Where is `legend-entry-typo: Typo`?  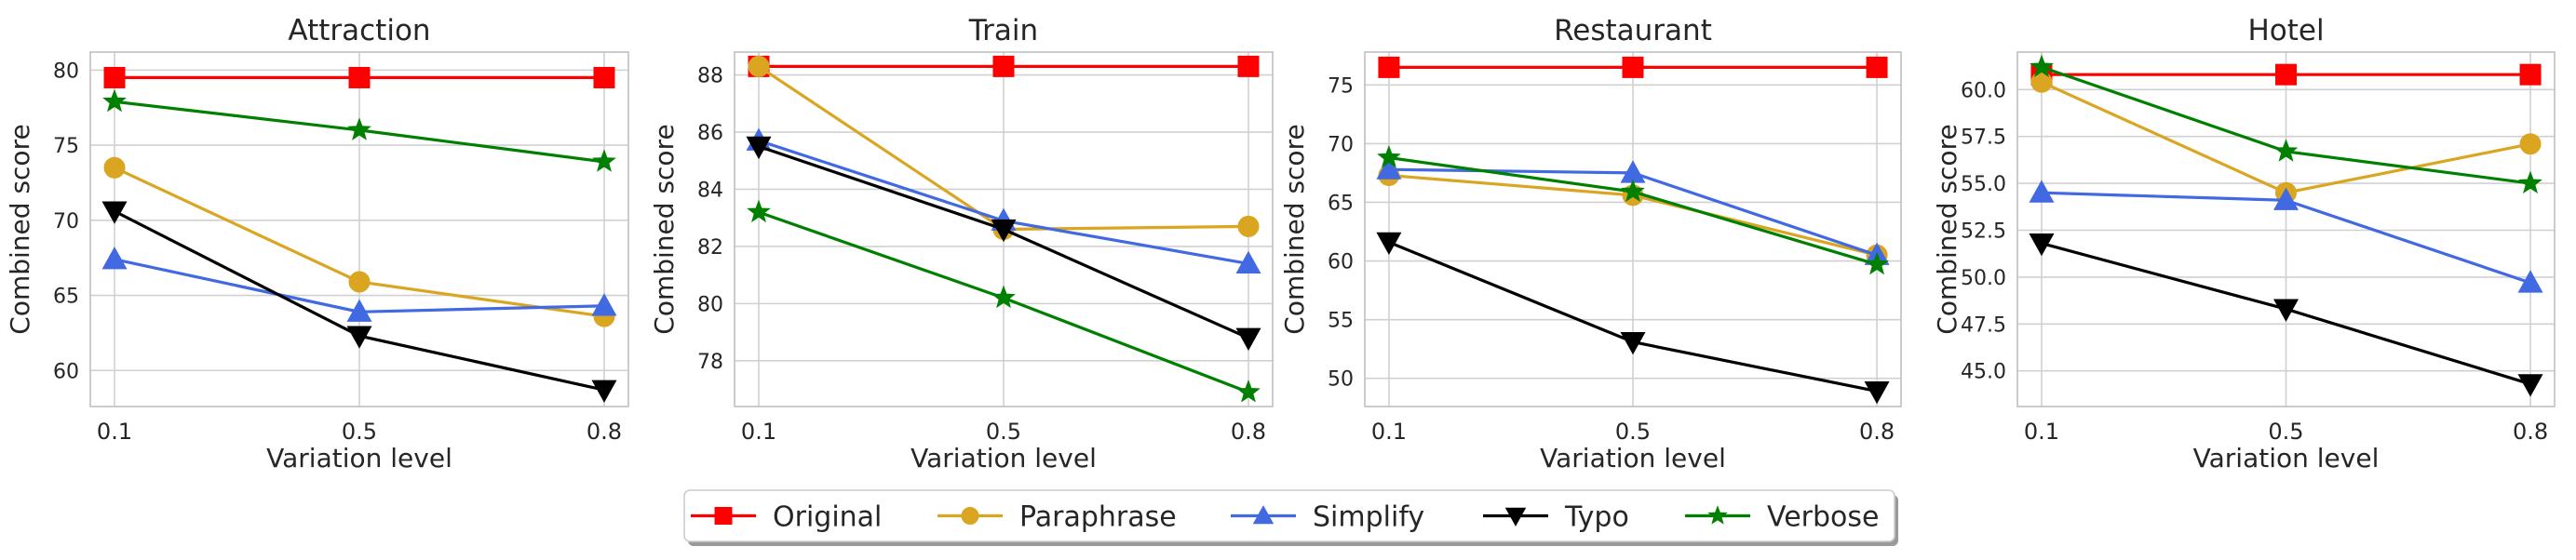
legend-entry-typo: Typo is located at coordinates (1556, 517).